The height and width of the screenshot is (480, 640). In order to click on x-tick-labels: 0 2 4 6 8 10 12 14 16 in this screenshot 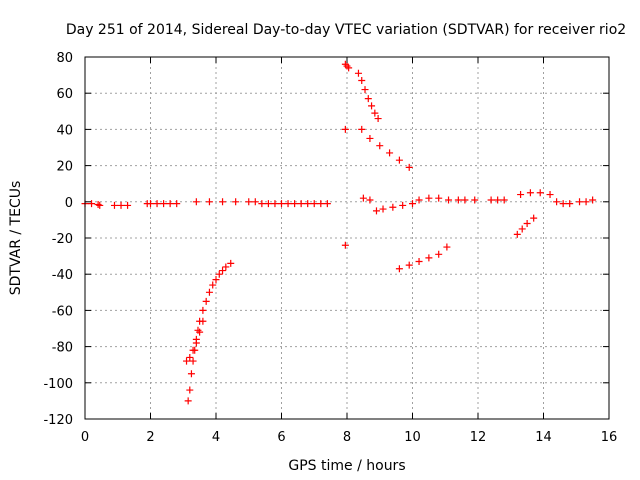, I will do `click(349, 437)`.